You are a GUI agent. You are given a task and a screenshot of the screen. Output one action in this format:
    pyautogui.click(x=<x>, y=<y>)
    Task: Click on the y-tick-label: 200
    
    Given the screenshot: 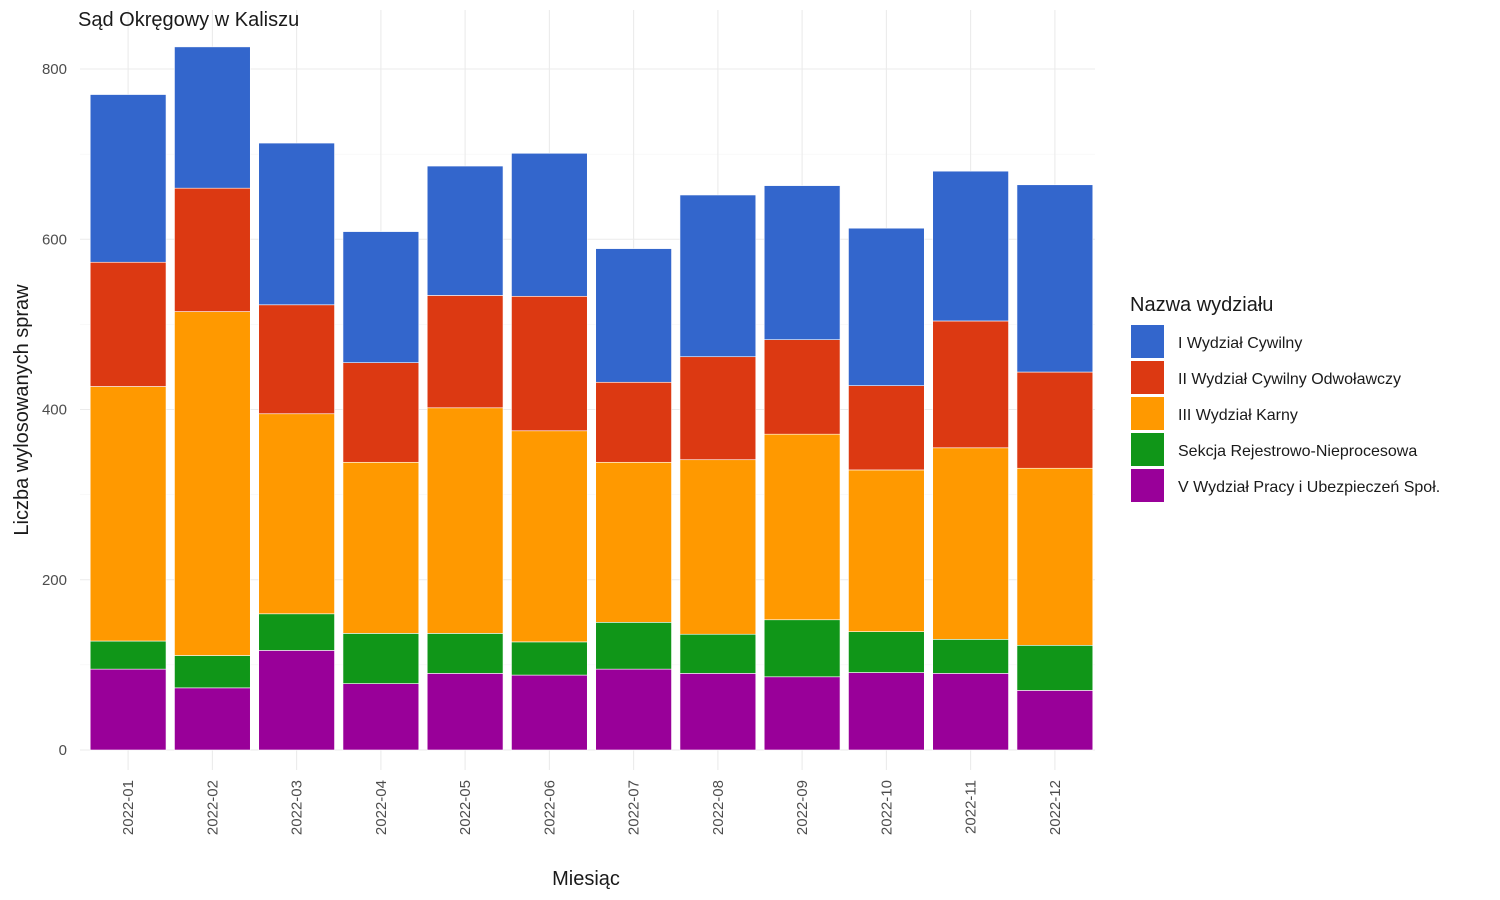 What is the action you would take?
    pyautogui.click(x=54, y=580)
    